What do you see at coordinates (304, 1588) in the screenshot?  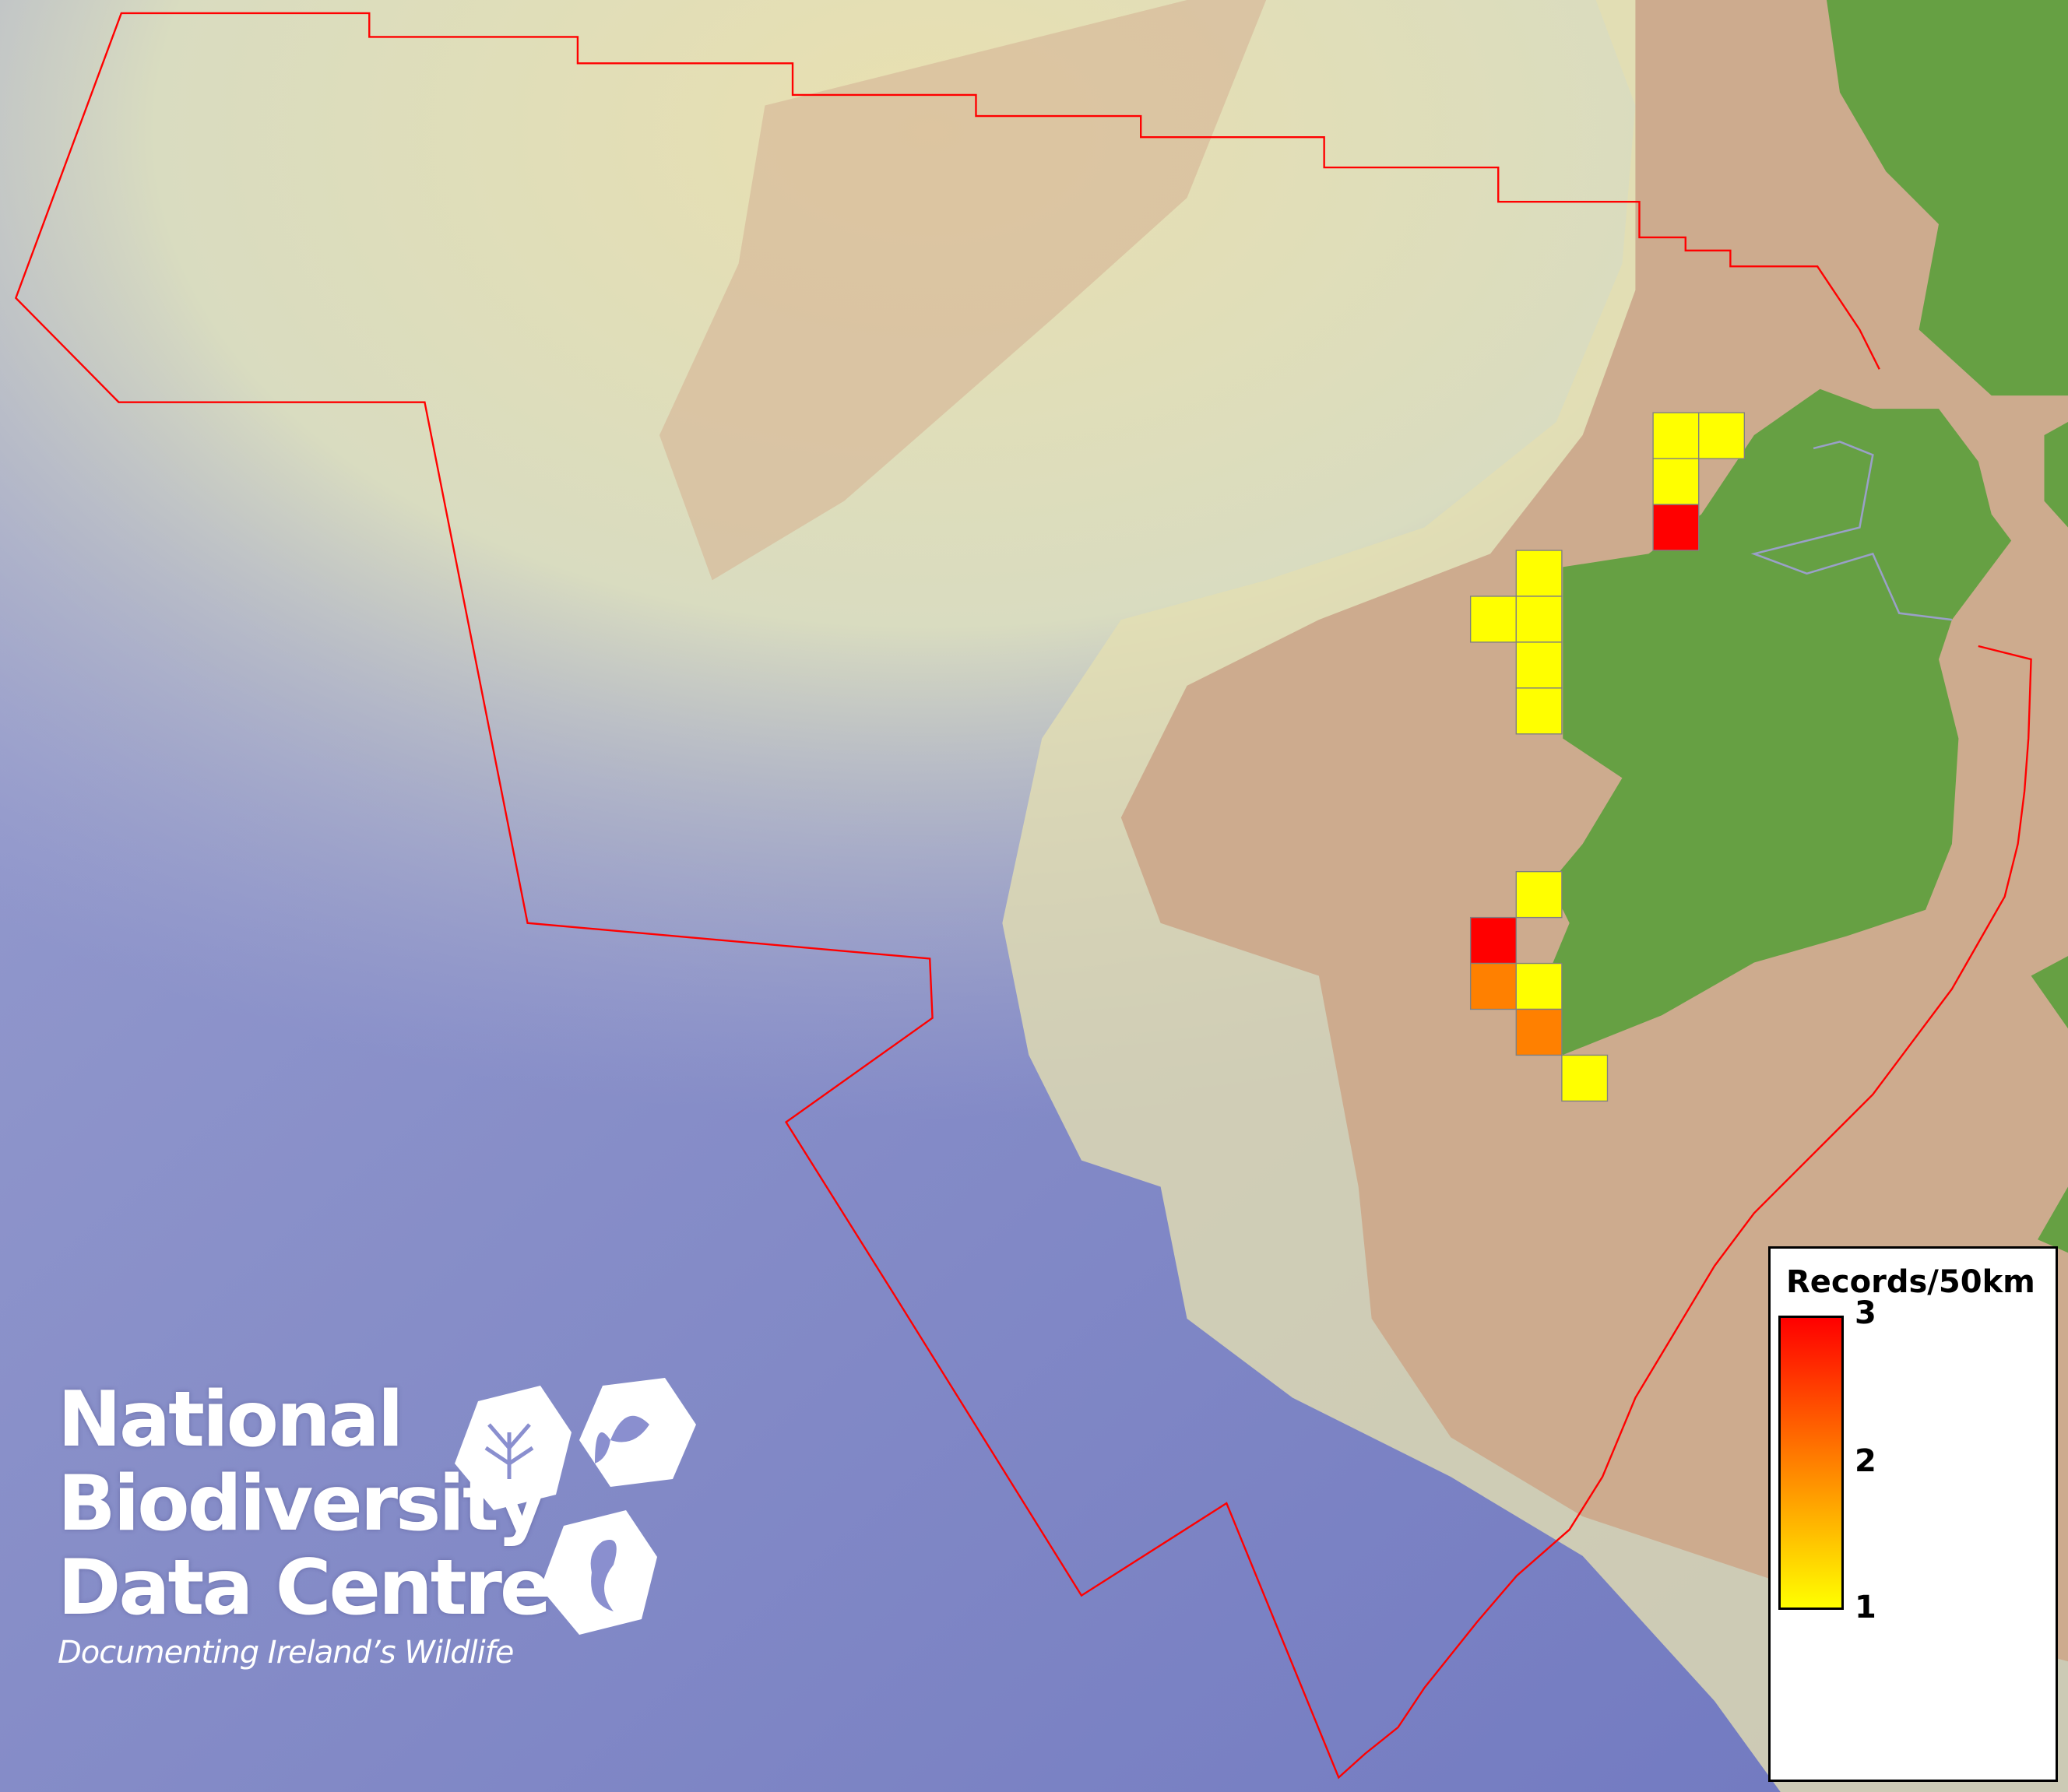 I see `logo-line-data-centre: Data Centre` at bounding box center [304, 1588].